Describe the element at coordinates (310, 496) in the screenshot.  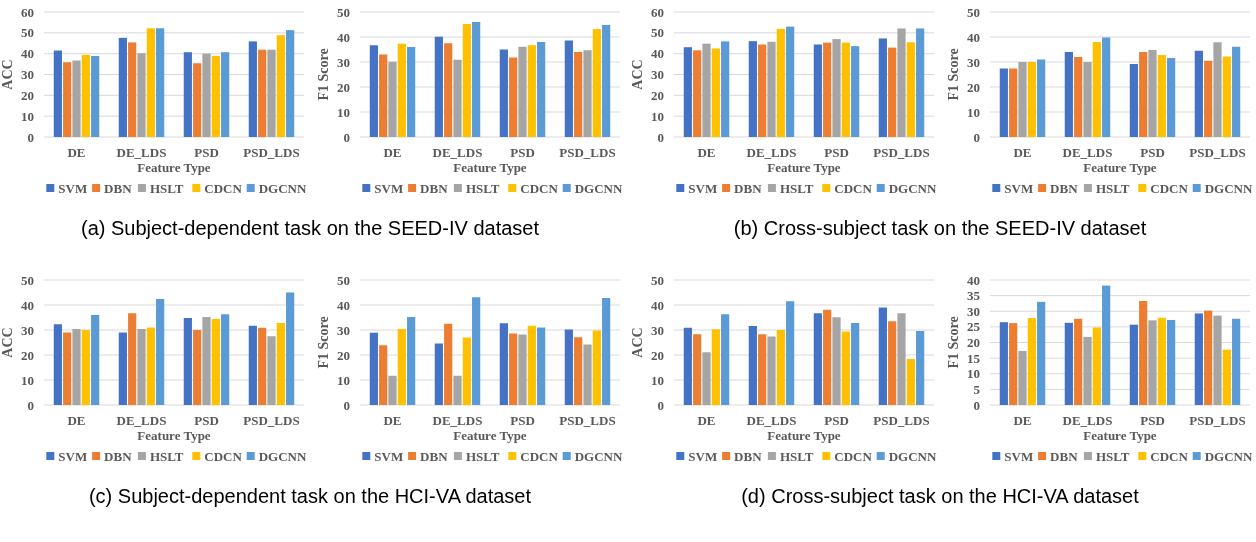
I see `text: (c) Subject-dependent task on the HCI-VA dataset` at that location.